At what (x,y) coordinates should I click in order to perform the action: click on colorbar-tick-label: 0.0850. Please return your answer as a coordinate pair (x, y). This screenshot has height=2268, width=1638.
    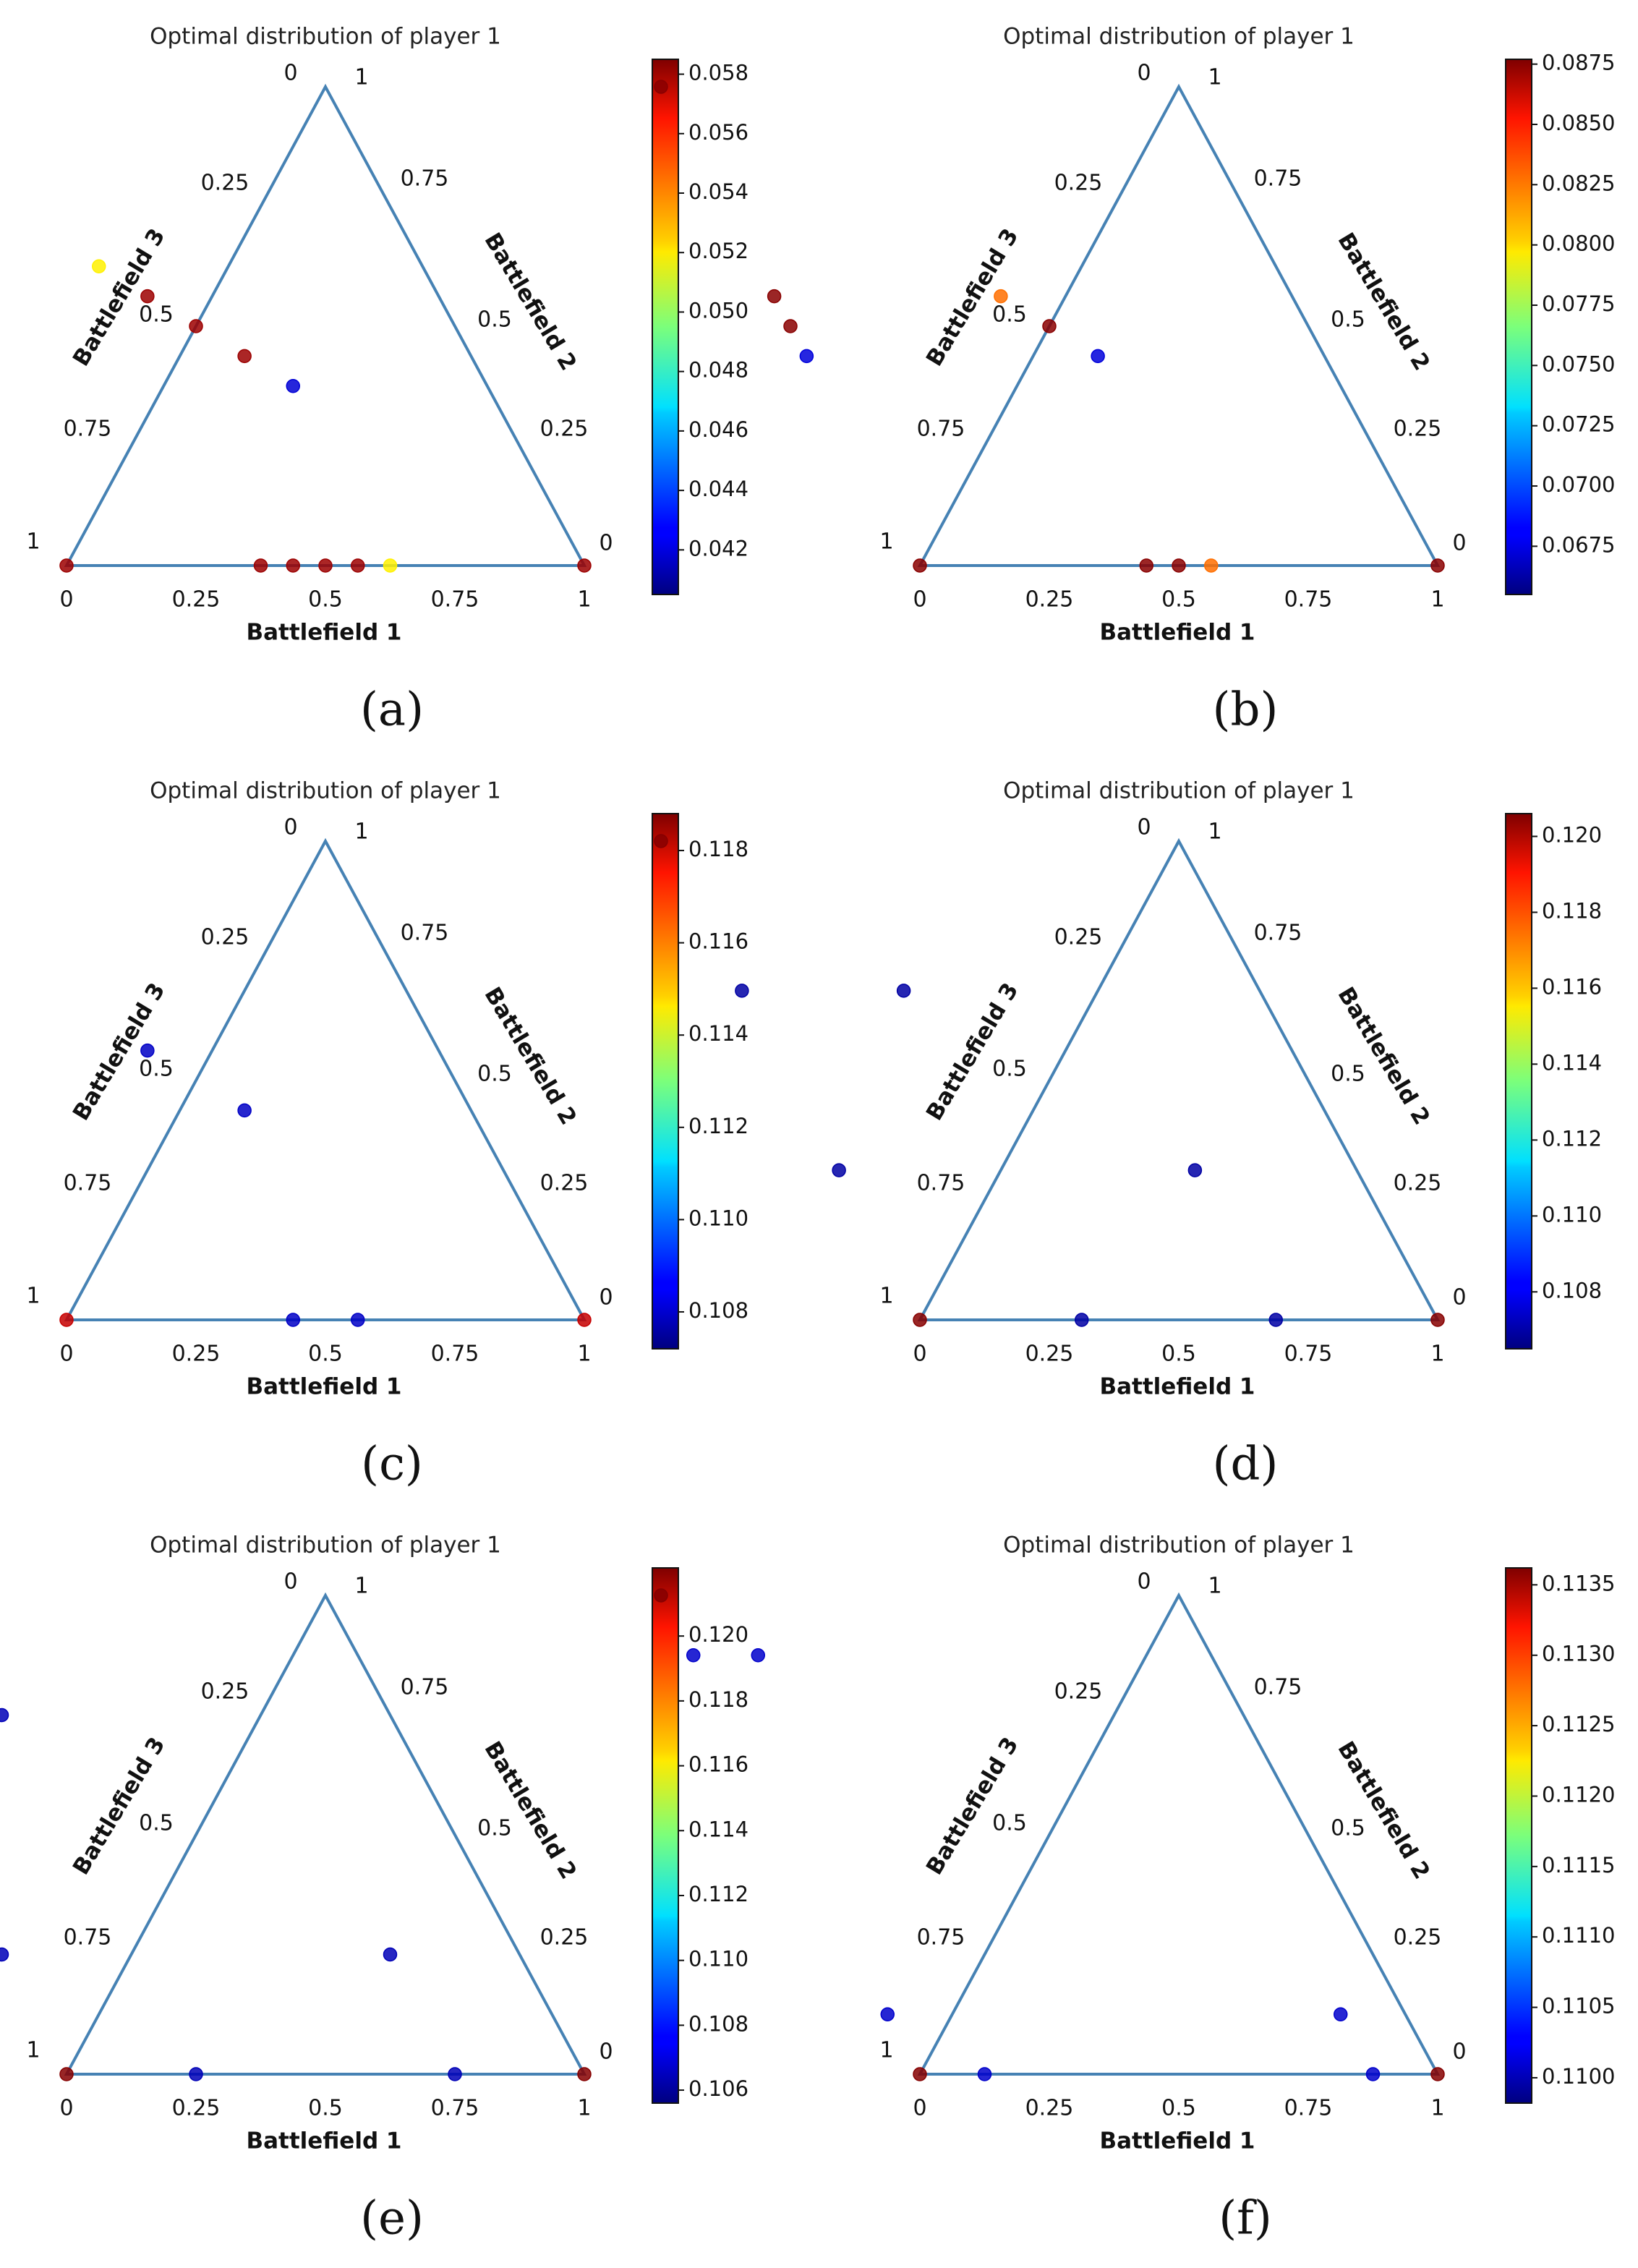
    Looking at the image, I should click on (1578, 123).